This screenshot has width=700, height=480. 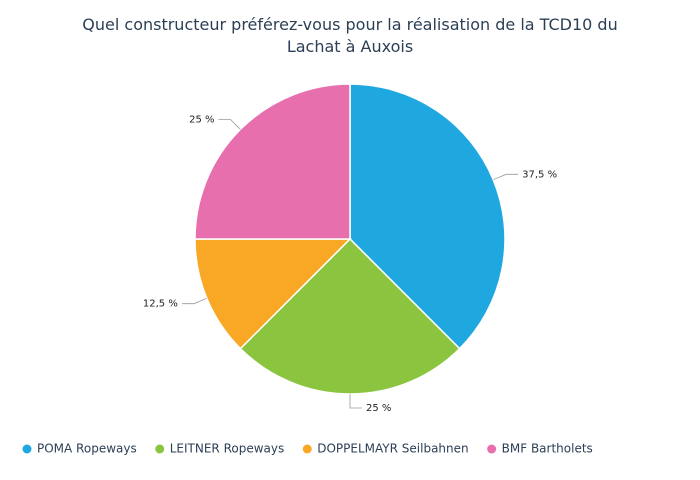 What do you see at coordinates (272, 161) in the screenshot?
I see `pie-slice` at bounding box center [272, 161].